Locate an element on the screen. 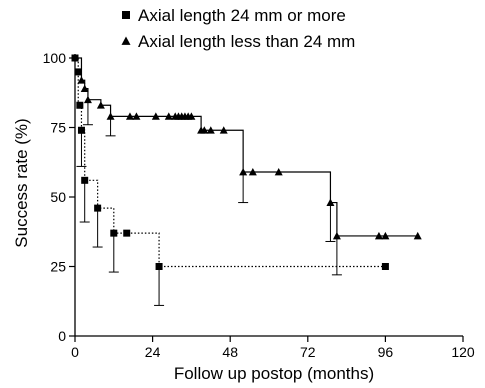 This screenshot has width=485, height=388. y-axis-title: Success rate (%) is located at coordinates (21, 182).